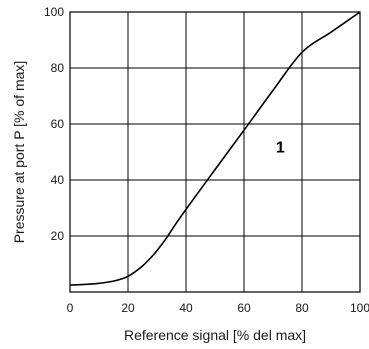  I want to click on x-tick-label: 60, so click(244, 308).